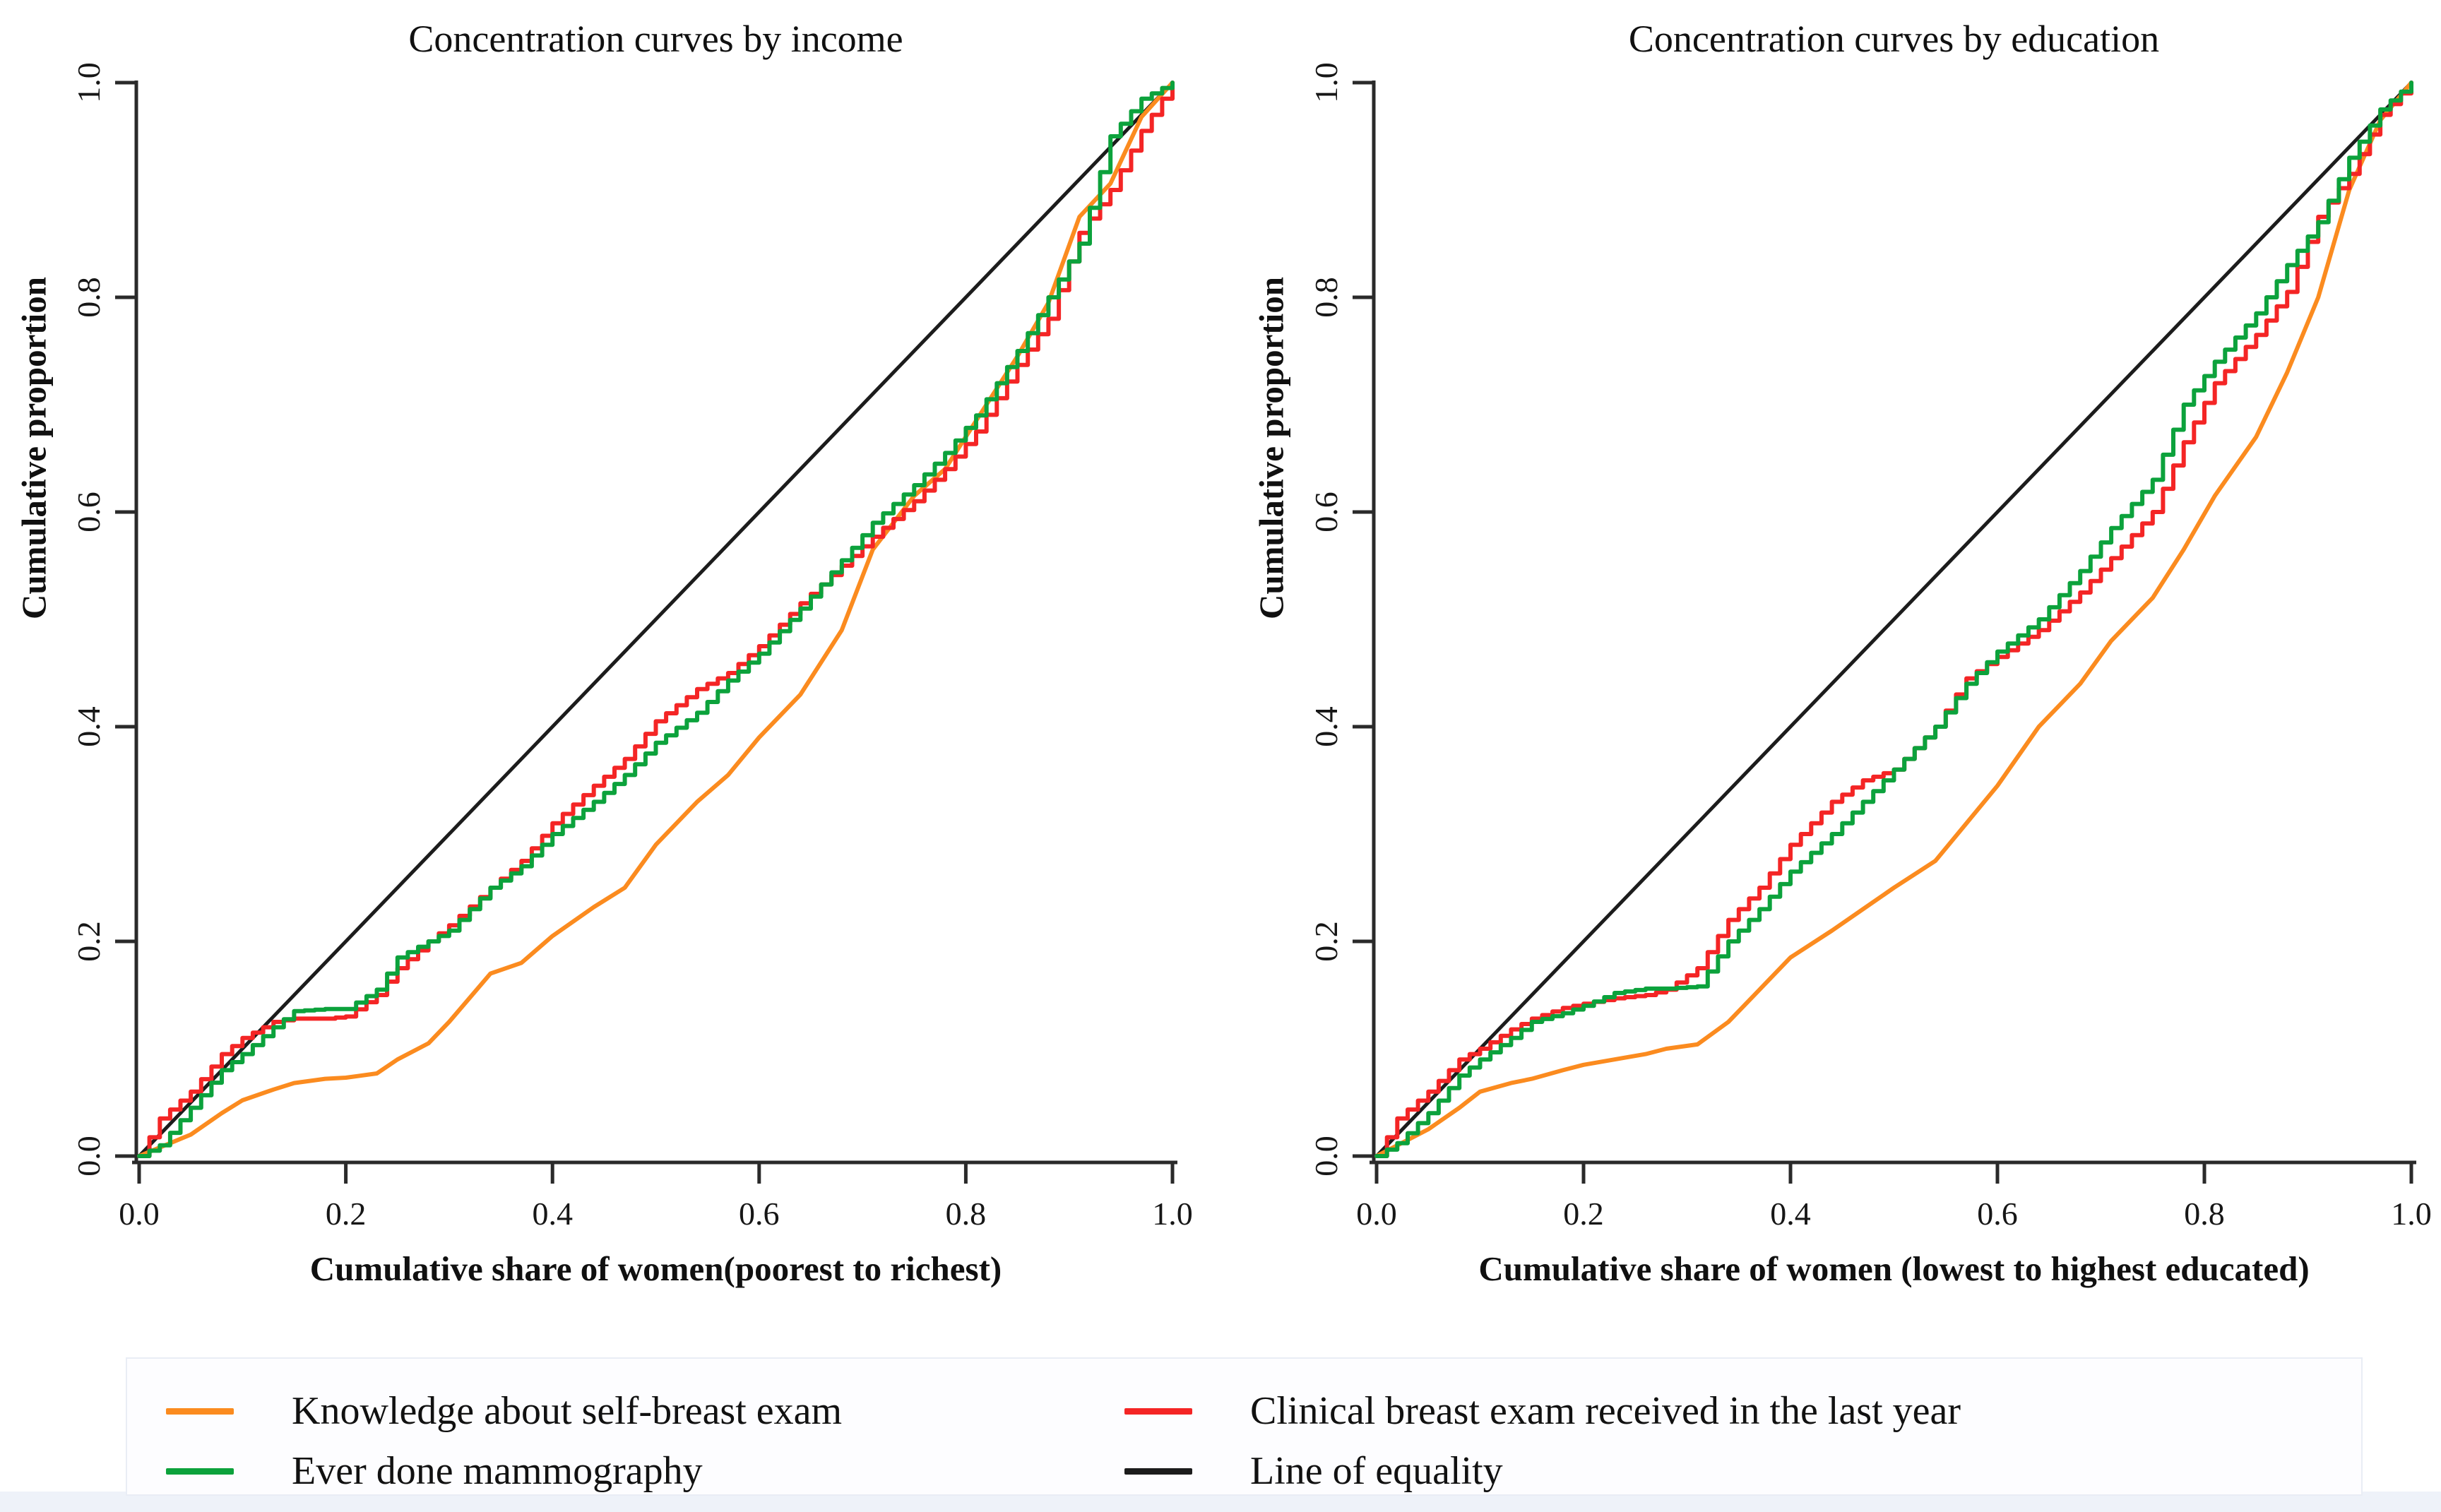 The width and height of the screenshot is (2441, 1512). Describe the element at coordinates (567, 1411) in the screenshot. I see `legend-item-label: Knowledge about self-breast exam` at that location.